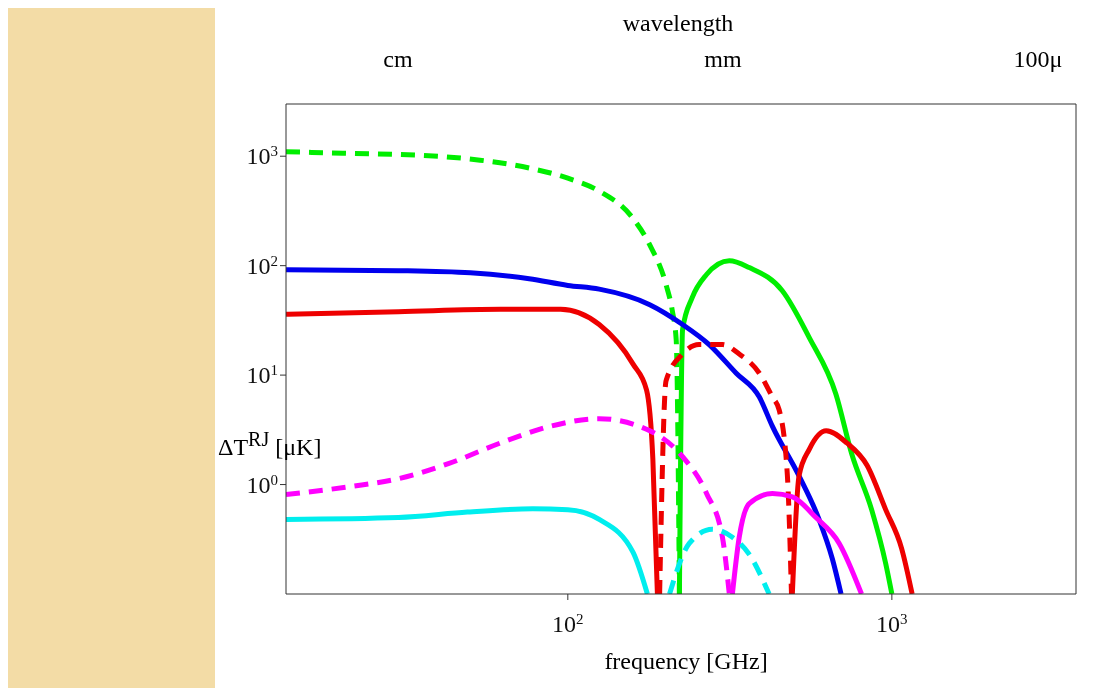 The width and height of the screenshot is (1101, 696). I want to click on x-axis-title: frequency [GHz], so click(686, 661).